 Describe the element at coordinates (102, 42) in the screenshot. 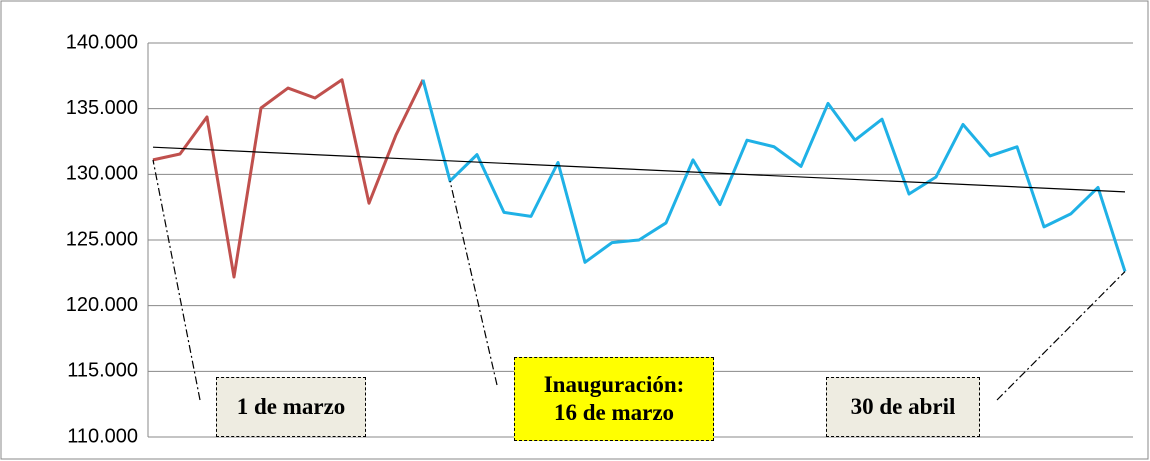

I see `y-tick-label: 140.000` at that location.